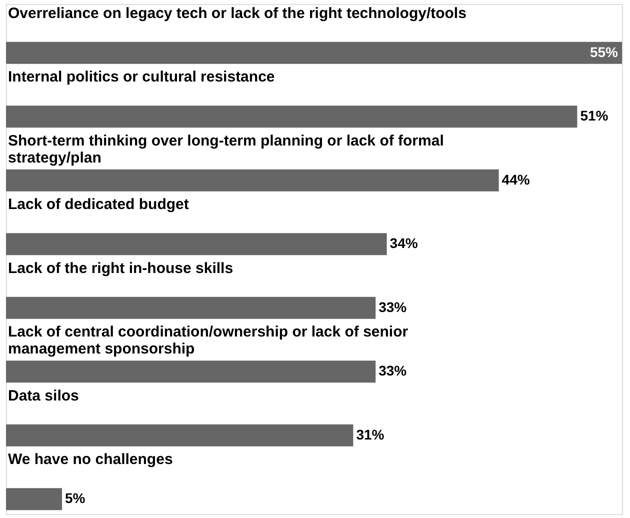  Describe the element at coordinates (404, 243) in the screenshot. I see `data-label: 34%` at that location.